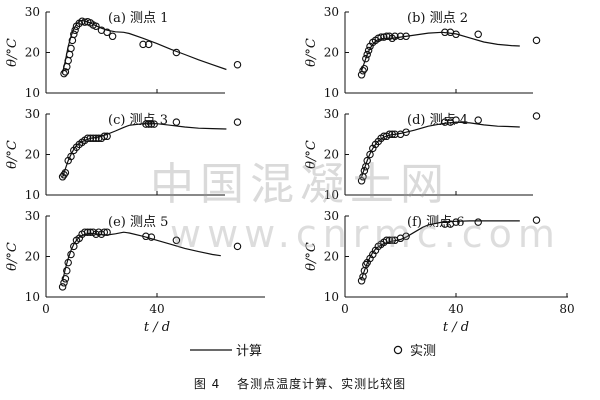 The height and width of the screenshot is (400, 600). Describe the element at coordinates (566, 309) in the screenshot. I see `x-tick-label: 80` at that location.